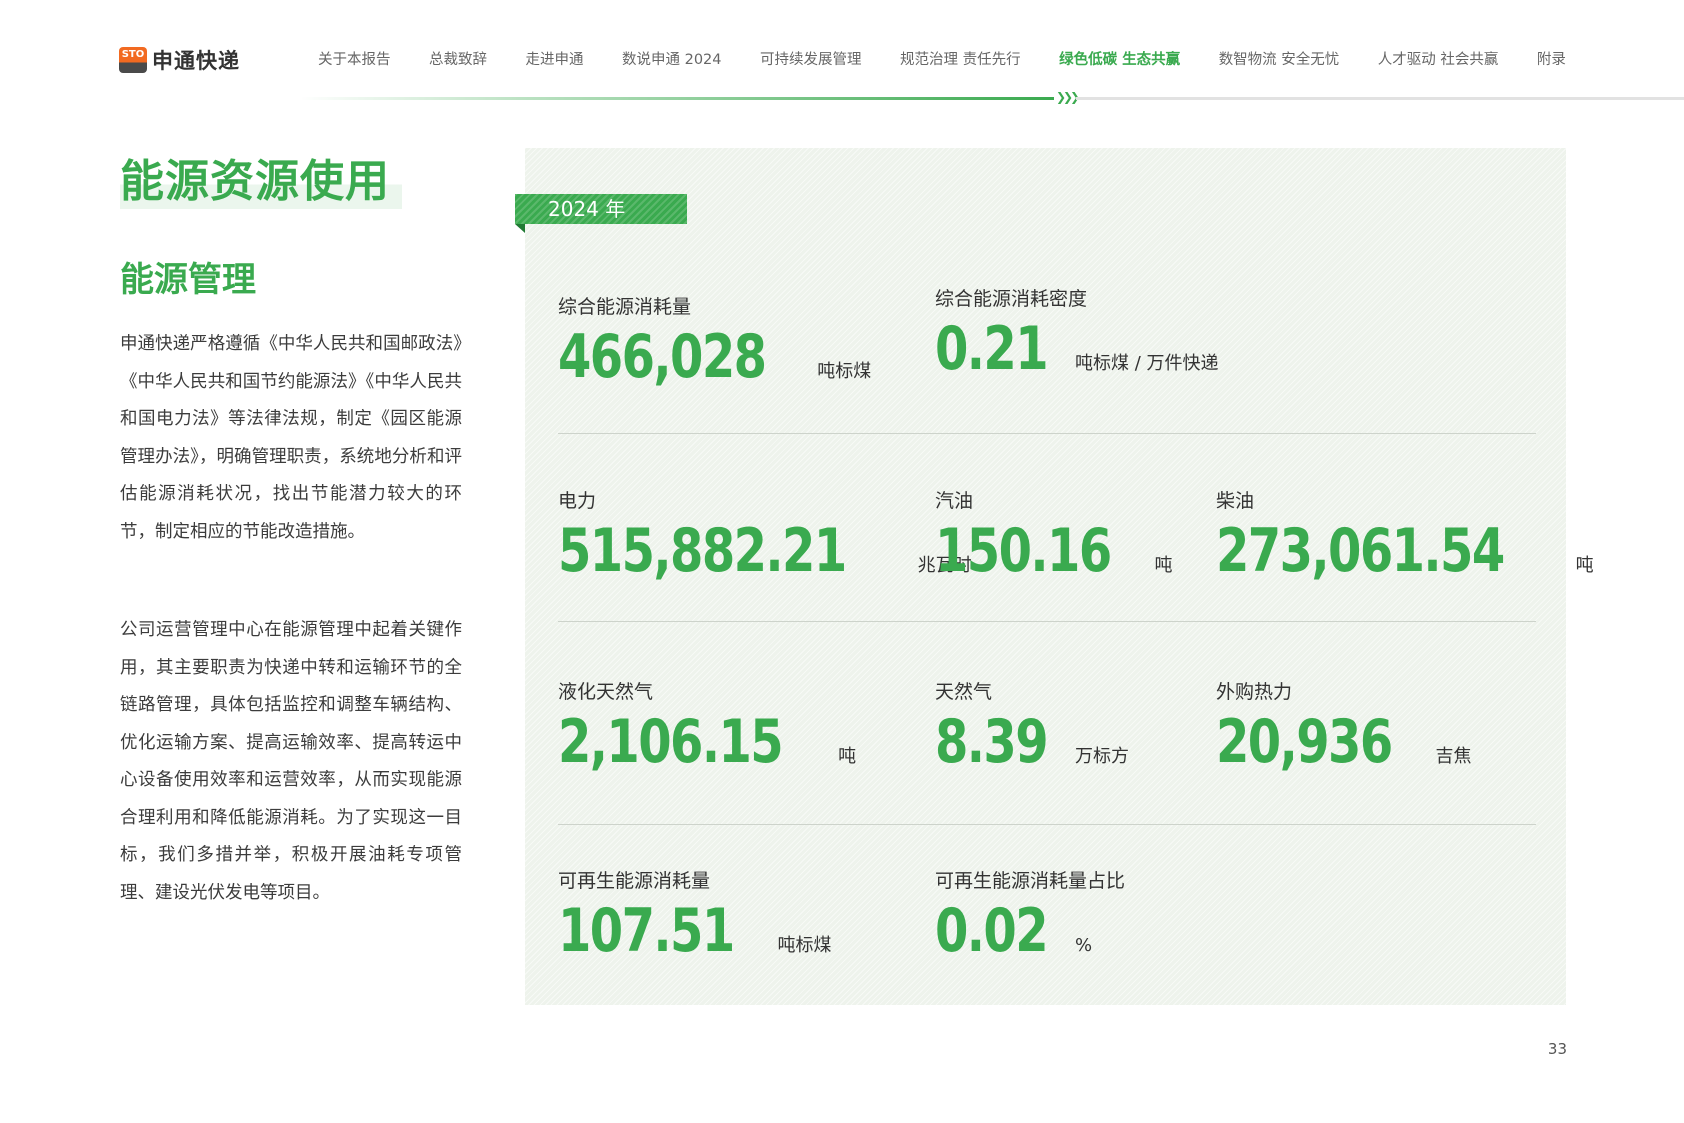  I want to click on metric-diesel: 柴油 273,061.54 吨, so click(1405, 533).